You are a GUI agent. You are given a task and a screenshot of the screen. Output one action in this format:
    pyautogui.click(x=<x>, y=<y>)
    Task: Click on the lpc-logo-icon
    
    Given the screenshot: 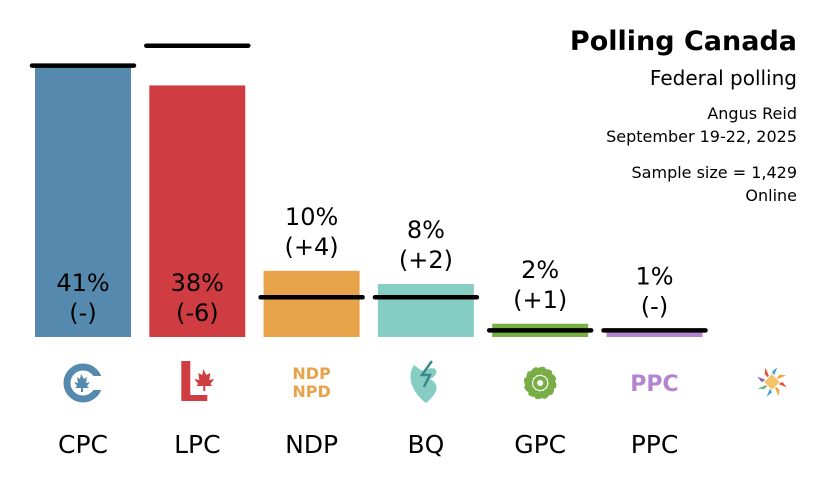 What is the action you would take?
    pyautogui.click(x=198, y=381)
    